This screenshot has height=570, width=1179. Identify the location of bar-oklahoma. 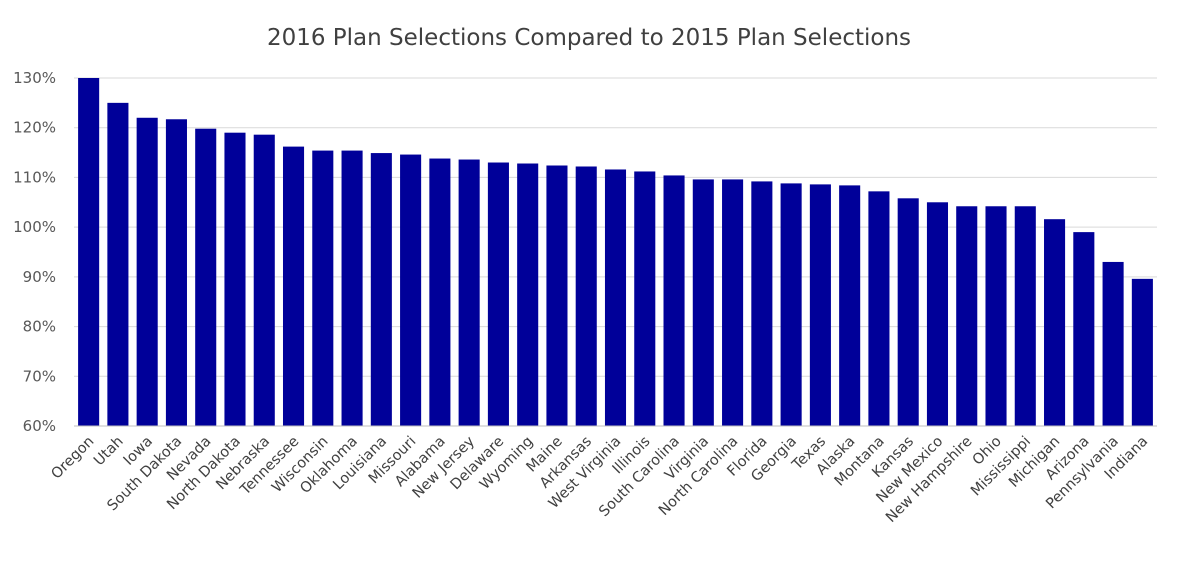
(352, 288).